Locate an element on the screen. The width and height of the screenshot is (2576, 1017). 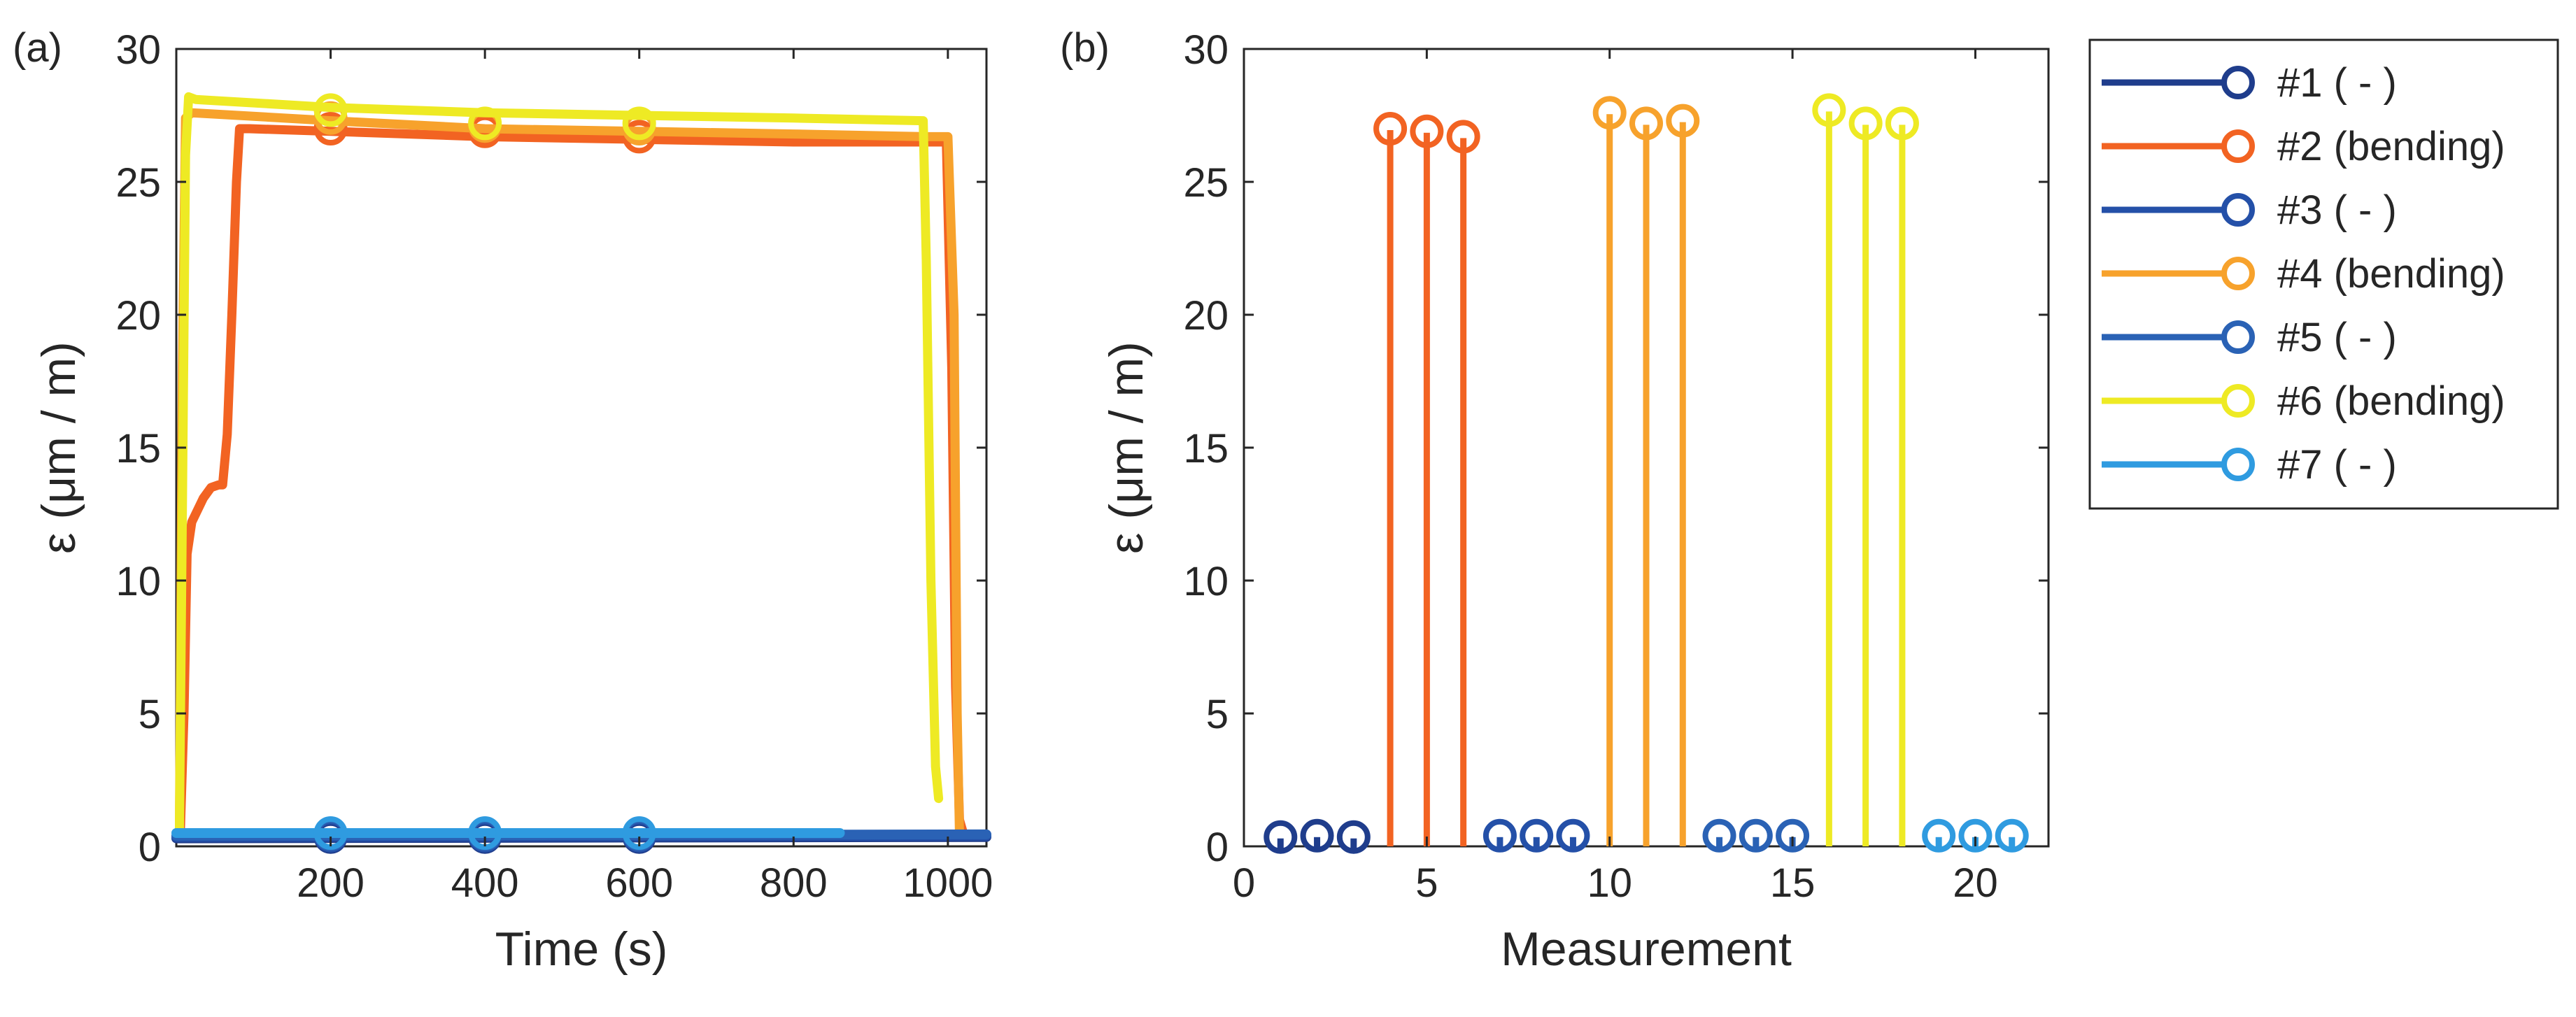
panel-b-xtick-label: 0 is located at coordinates (1244, 883).